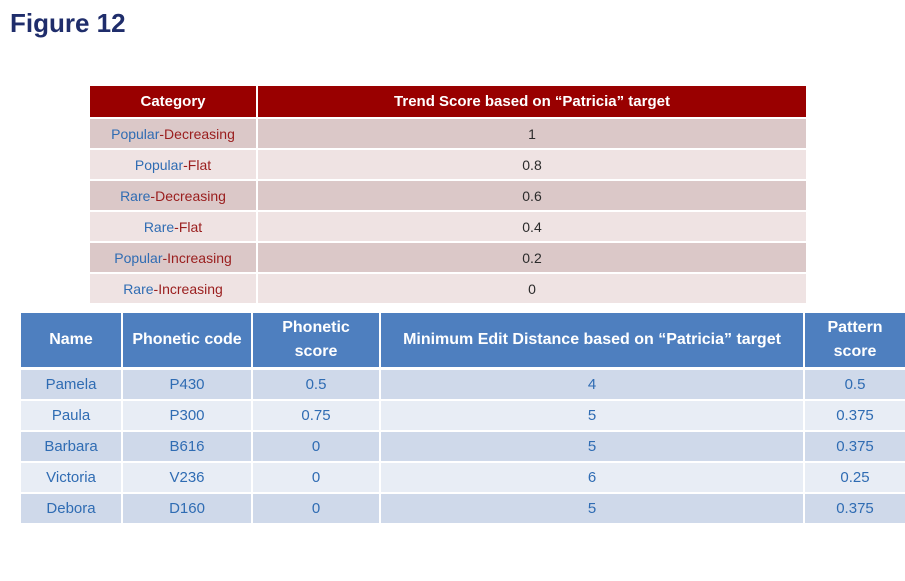  I want to click on edit-distance-cell: 6, so click(593, 478).